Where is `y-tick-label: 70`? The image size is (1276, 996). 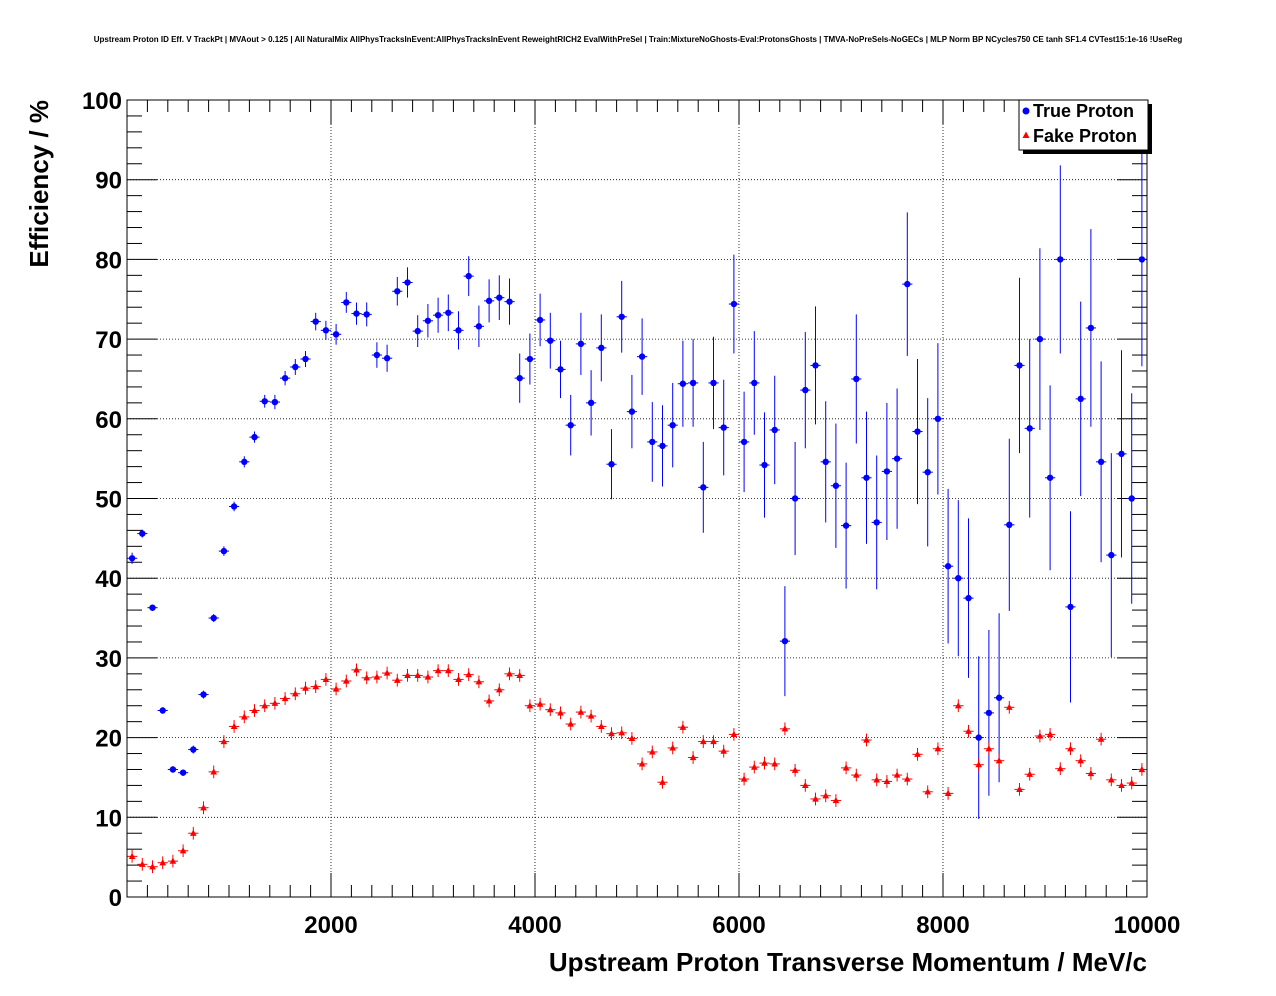
y-tick-label: 70 is located at coordinates (108, 340).